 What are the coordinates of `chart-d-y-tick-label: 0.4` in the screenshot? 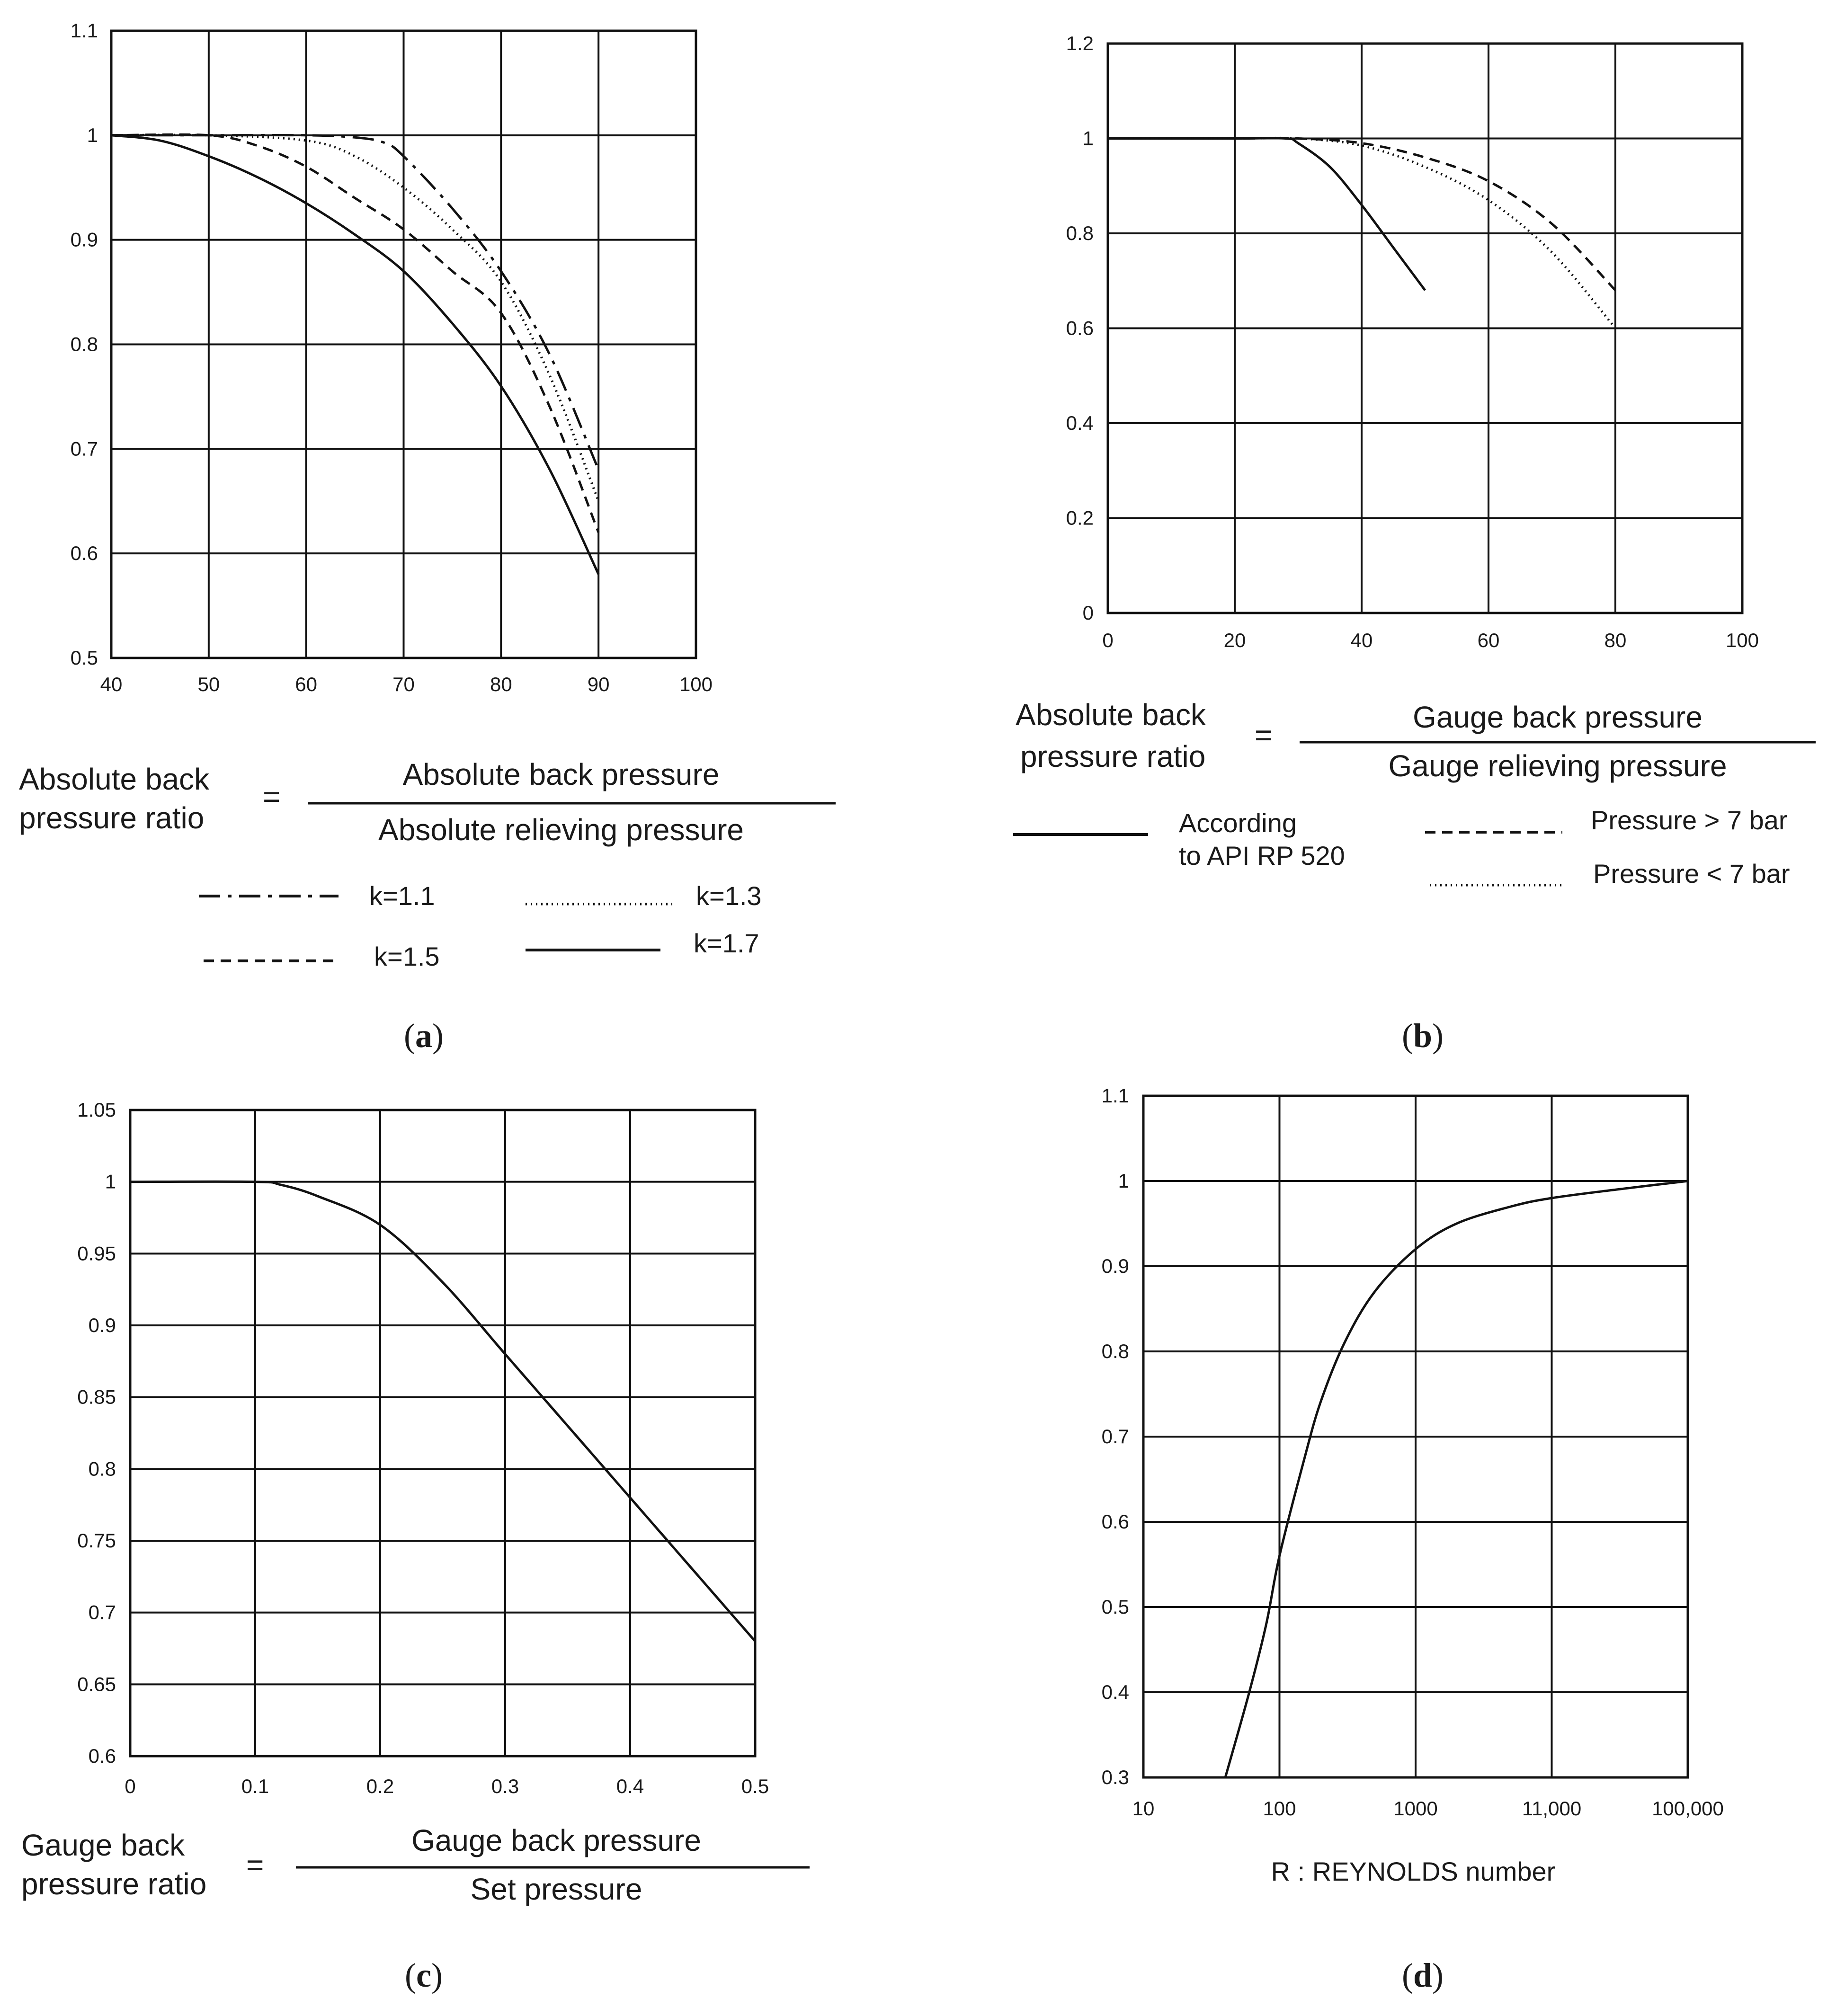 It's located at (1116, 1692).